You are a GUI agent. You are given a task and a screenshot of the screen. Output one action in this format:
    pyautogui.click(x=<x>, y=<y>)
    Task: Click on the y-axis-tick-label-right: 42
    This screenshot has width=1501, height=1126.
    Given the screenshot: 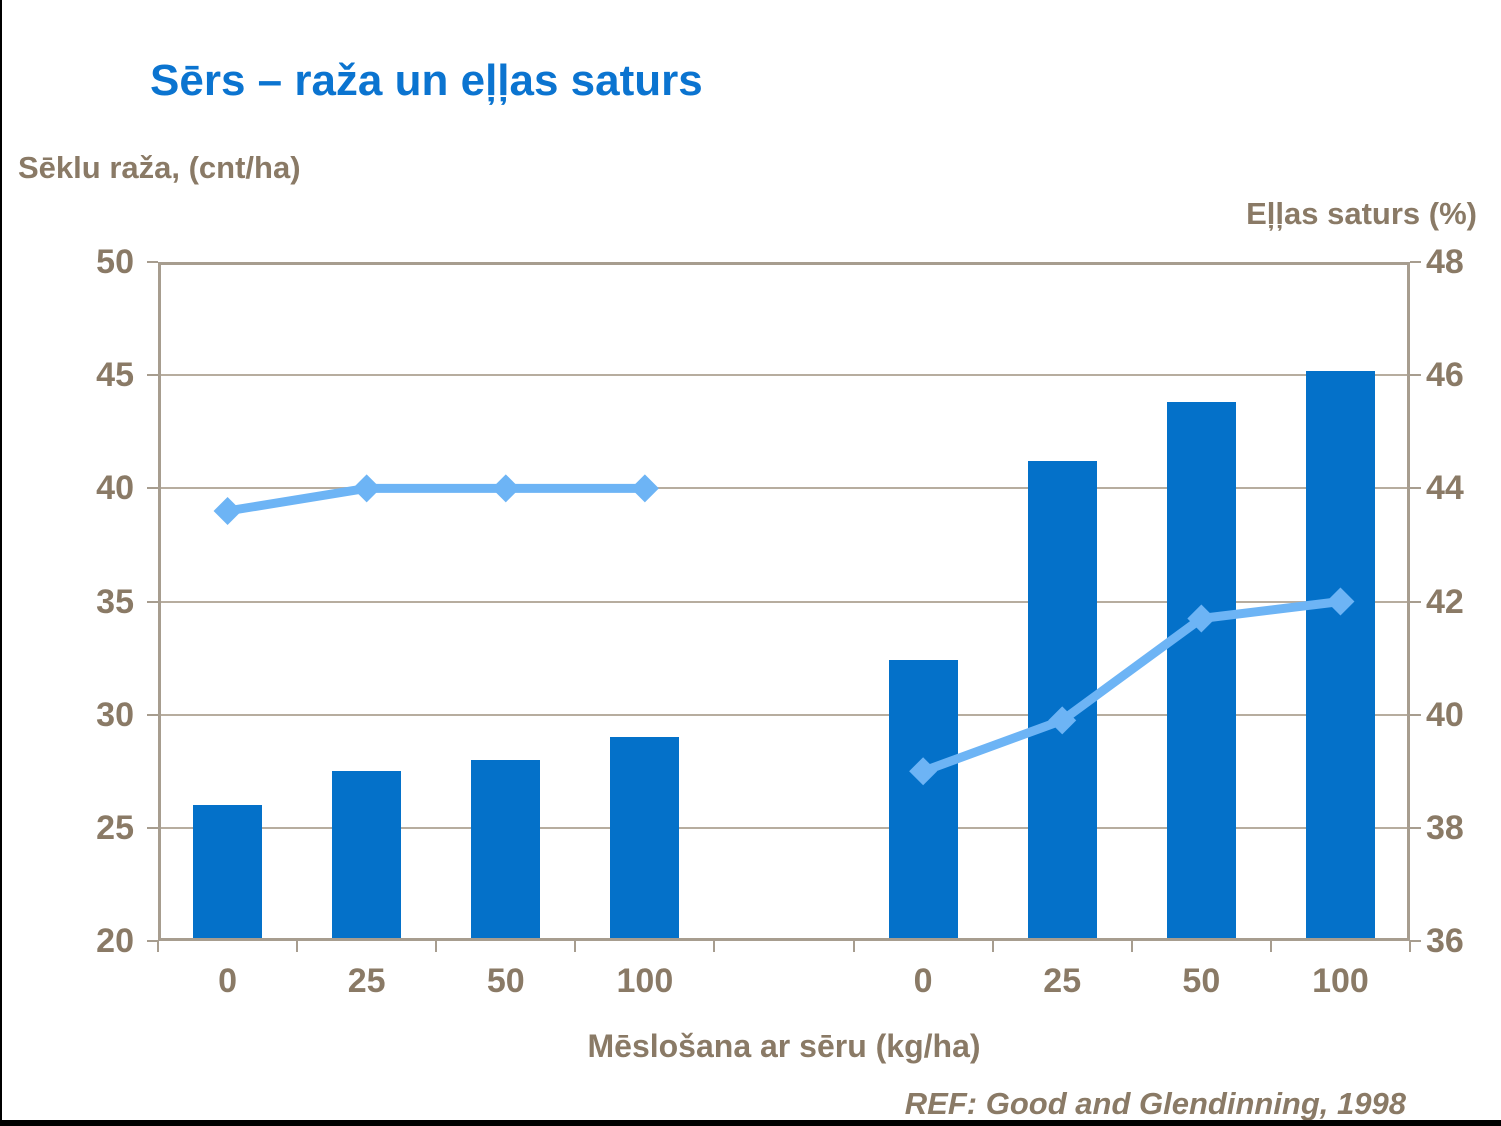 What is the action you would take?
    pyautogui.click(x=1445, y=601)
    